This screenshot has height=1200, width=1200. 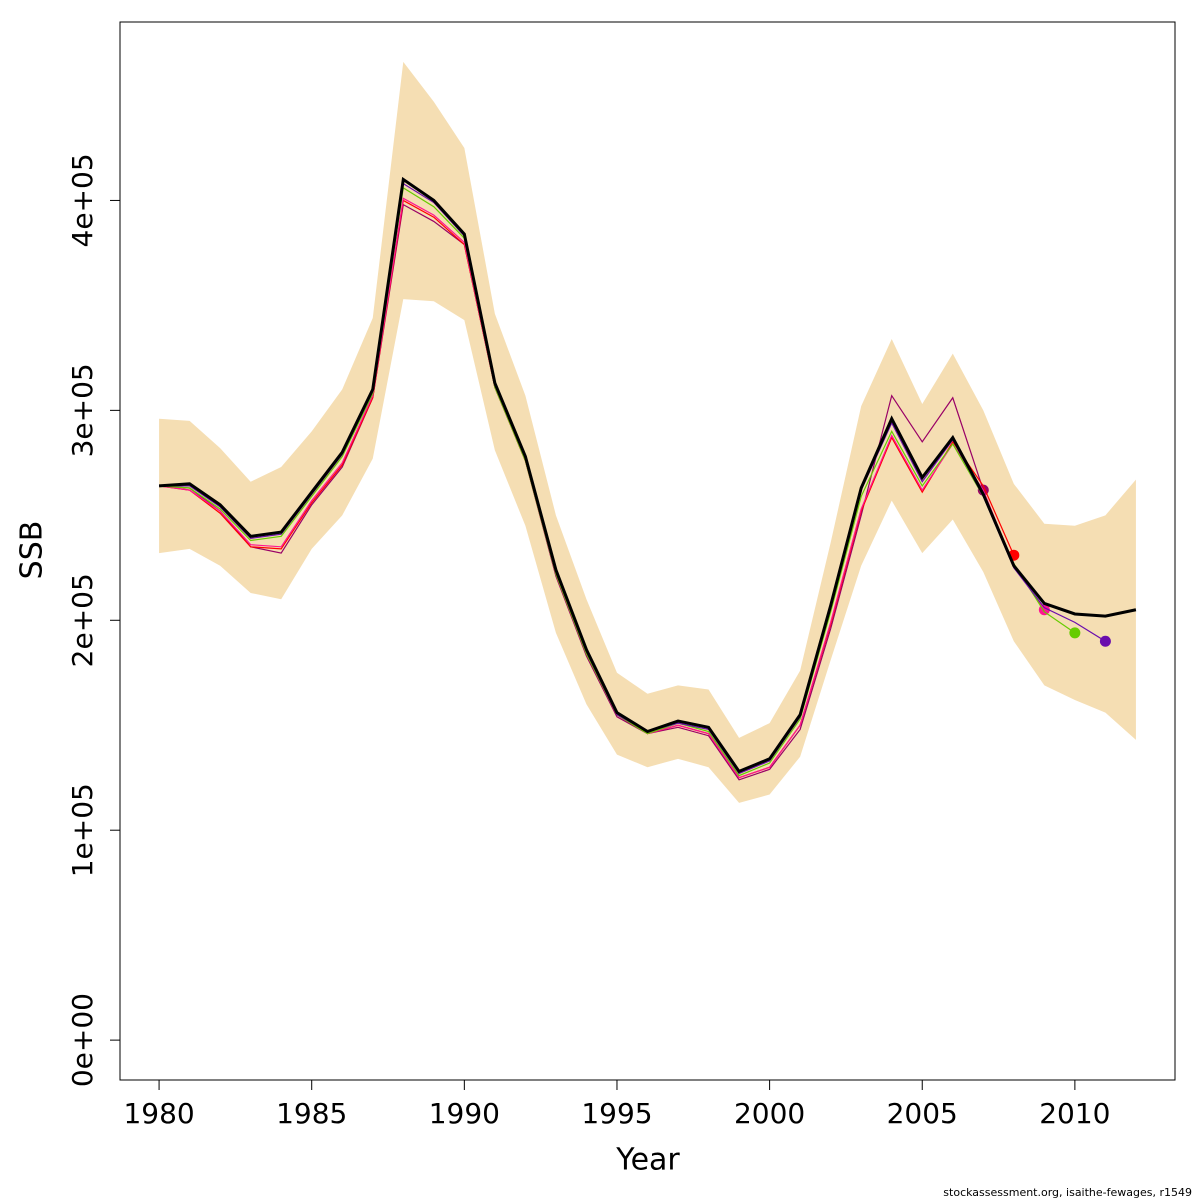 I want to click on y-tick-label: 1e+05, so click(x=82, y=830).